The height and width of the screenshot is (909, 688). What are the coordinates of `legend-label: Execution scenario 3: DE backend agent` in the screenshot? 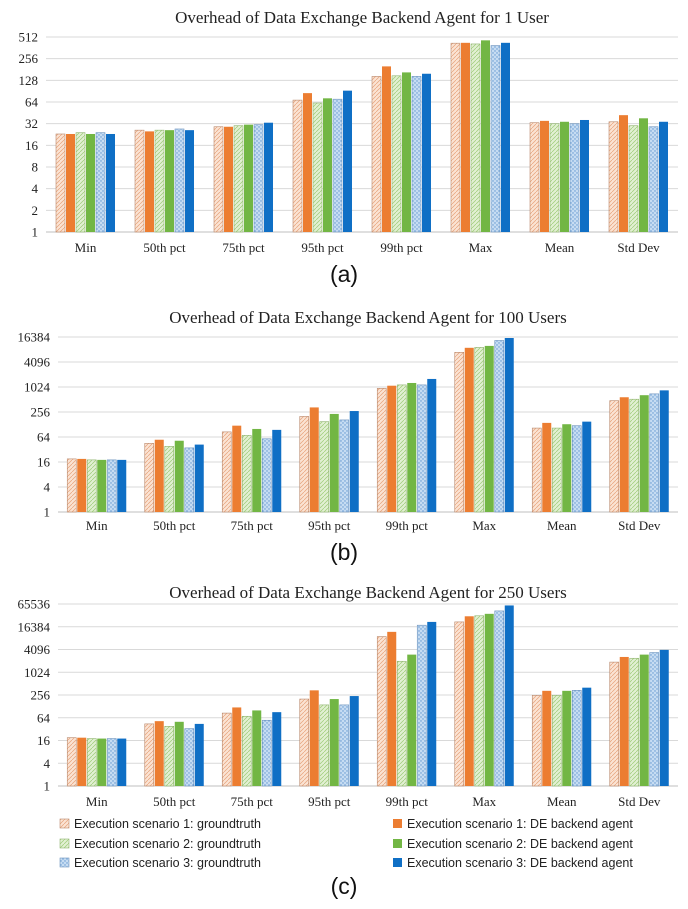 It's located at (520, 863).